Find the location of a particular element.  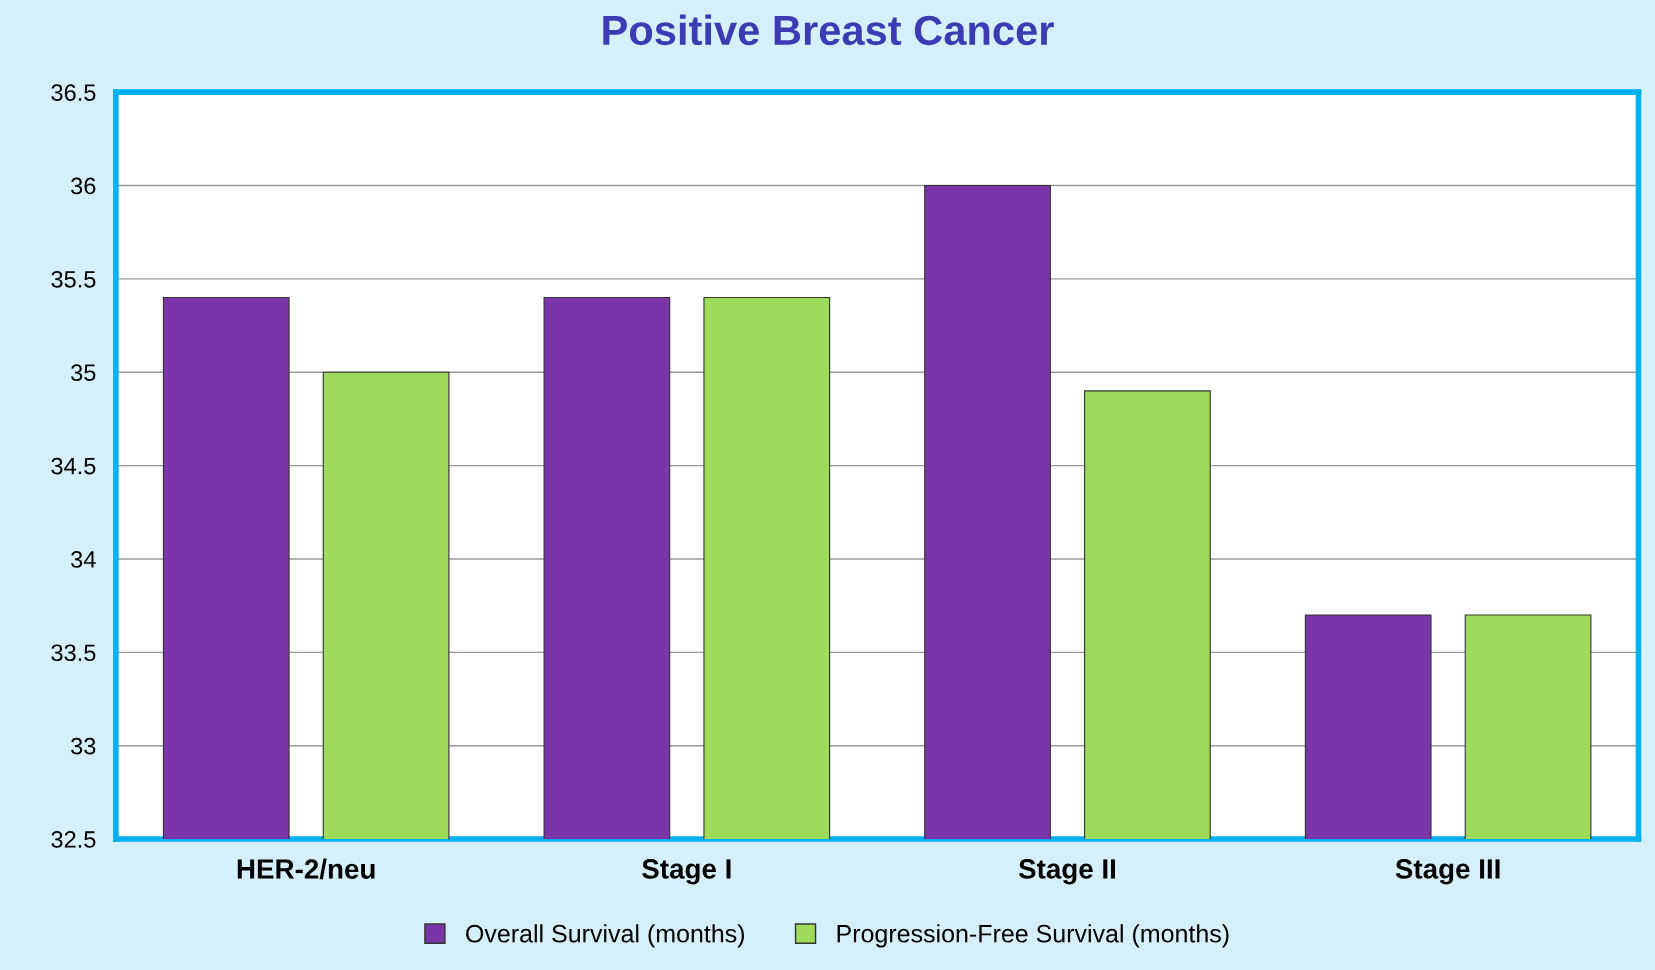

y-tick-label: 35 is located at coordinates (83, 373).